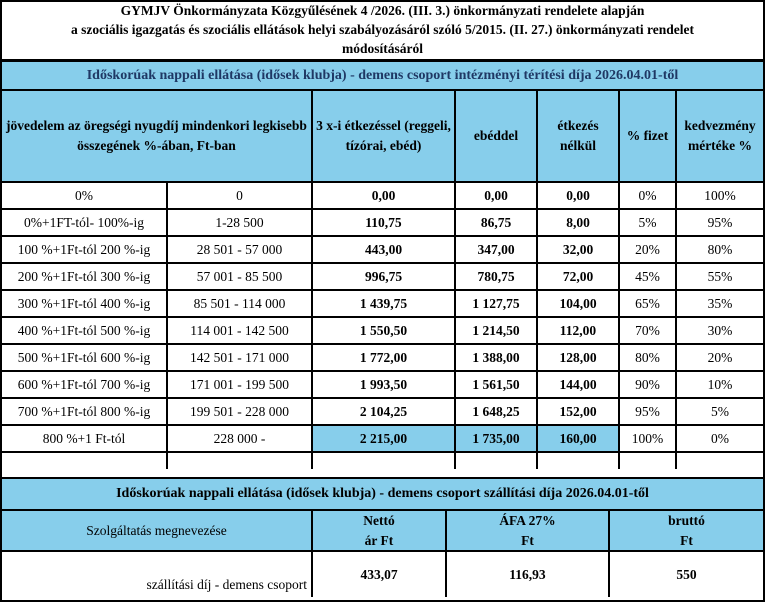  What do you see at coordinates (382, 473) in the screenshot?
I see `section-spacer` at bounding box center [382, 473].